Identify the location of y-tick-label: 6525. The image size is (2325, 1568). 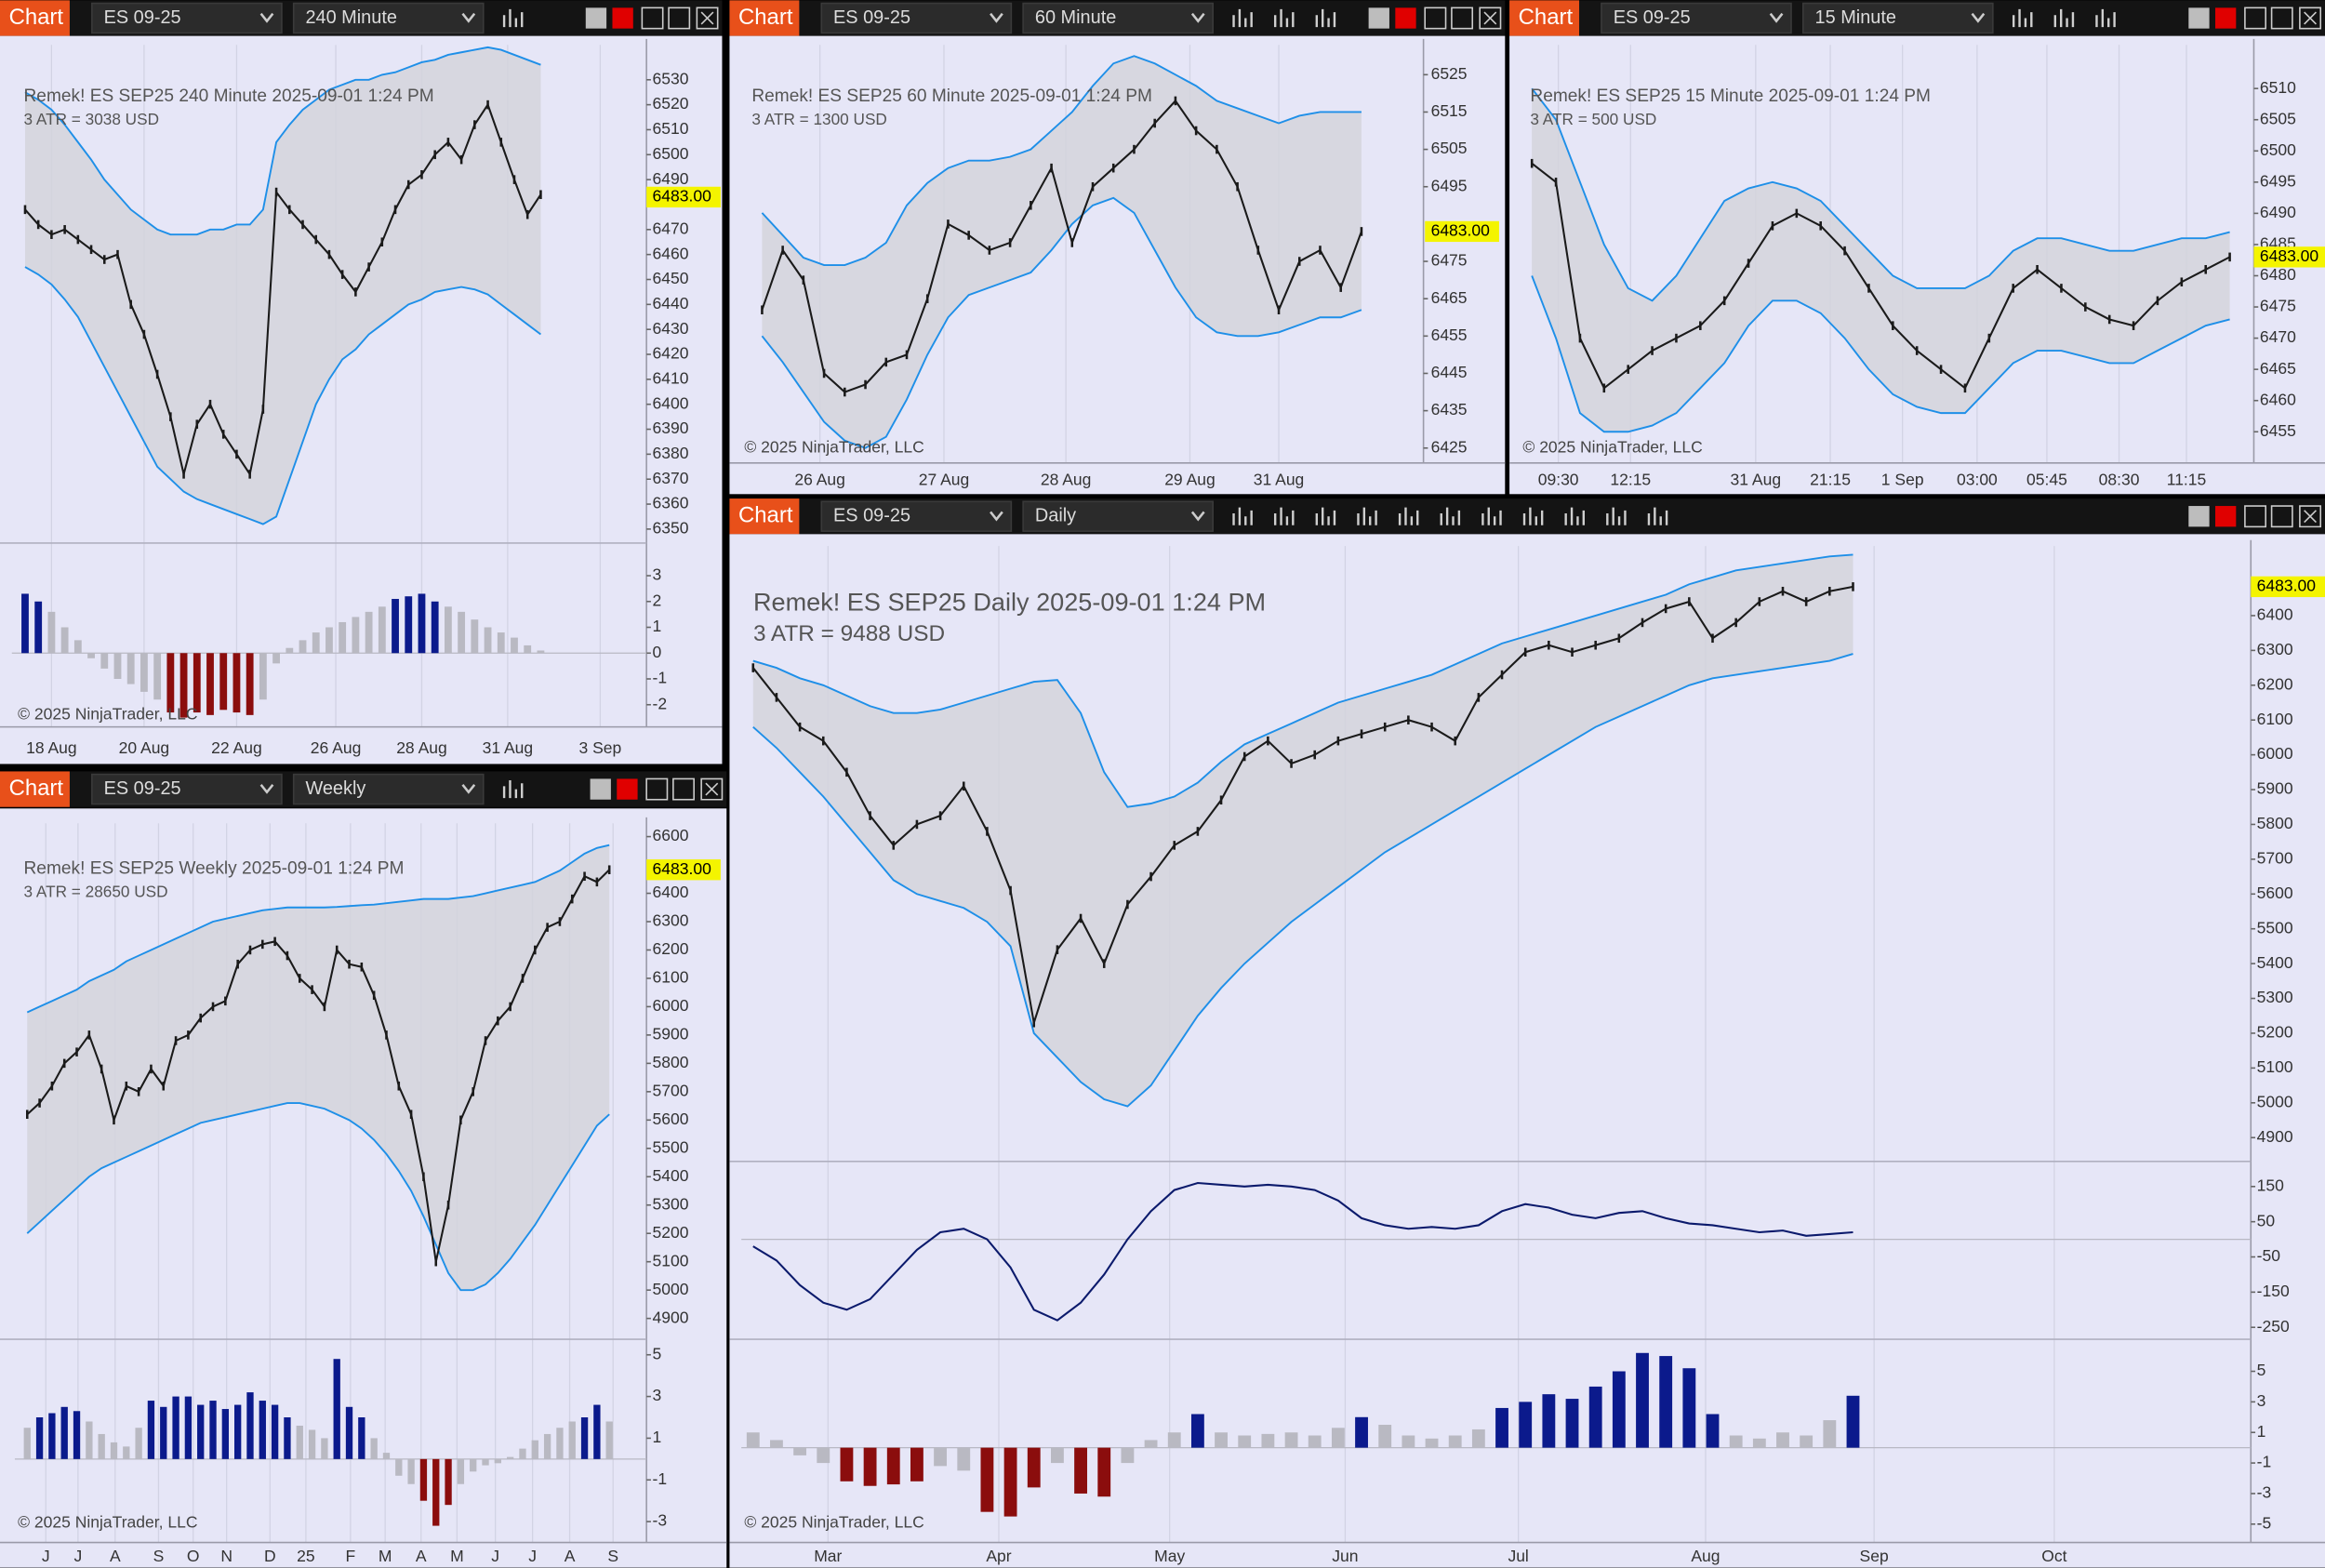
(1449, 73).